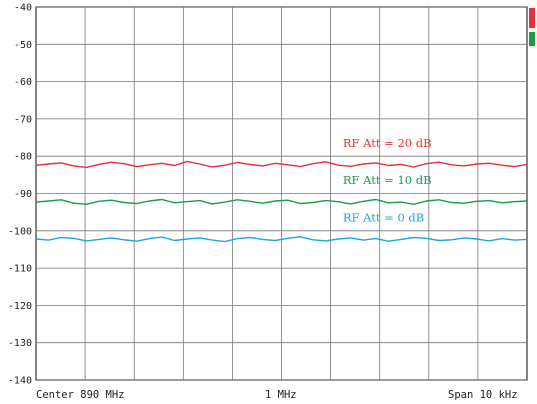 The height and width of the screenshot is (404, 537). Describe the element at coordinates (20, 343) in the screenshot. I see `y-tick-label: -130` at that location.